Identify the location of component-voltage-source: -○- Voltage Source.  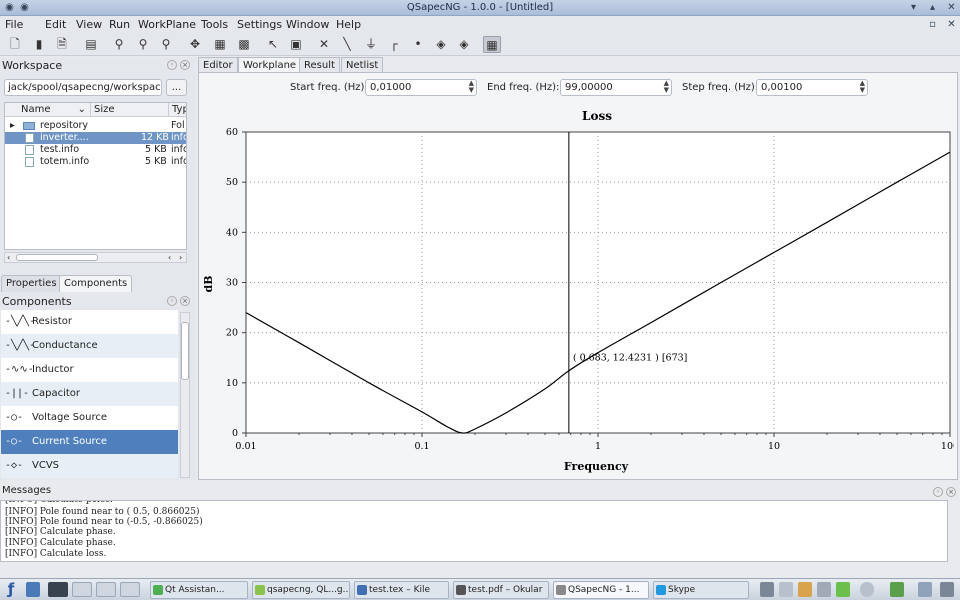
(56, 417).